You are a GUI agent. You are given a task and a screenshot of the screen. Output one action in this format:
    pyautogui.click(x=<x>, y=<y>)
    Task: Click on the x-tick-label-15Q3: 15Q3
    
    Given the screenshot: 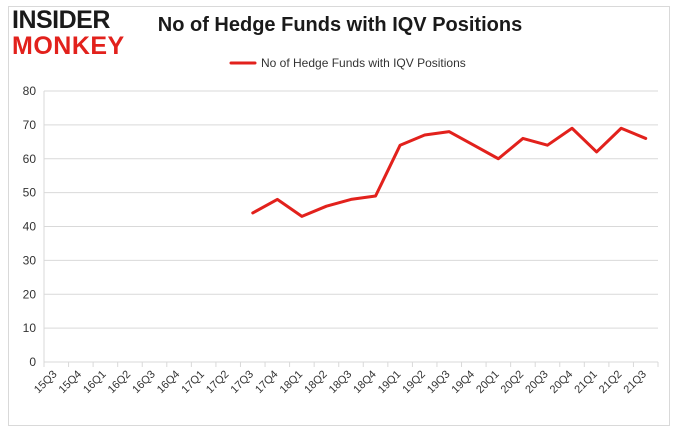 What is the action you would take?
    pyautogui.click(x=46, y=382)
    